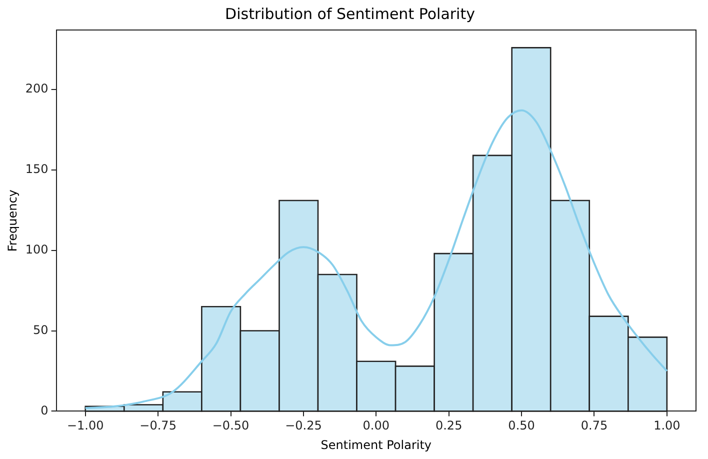  Describe the element at coordinates (448, 425) in the screenshot. I see `x-tick-label: 0.25` at that location.